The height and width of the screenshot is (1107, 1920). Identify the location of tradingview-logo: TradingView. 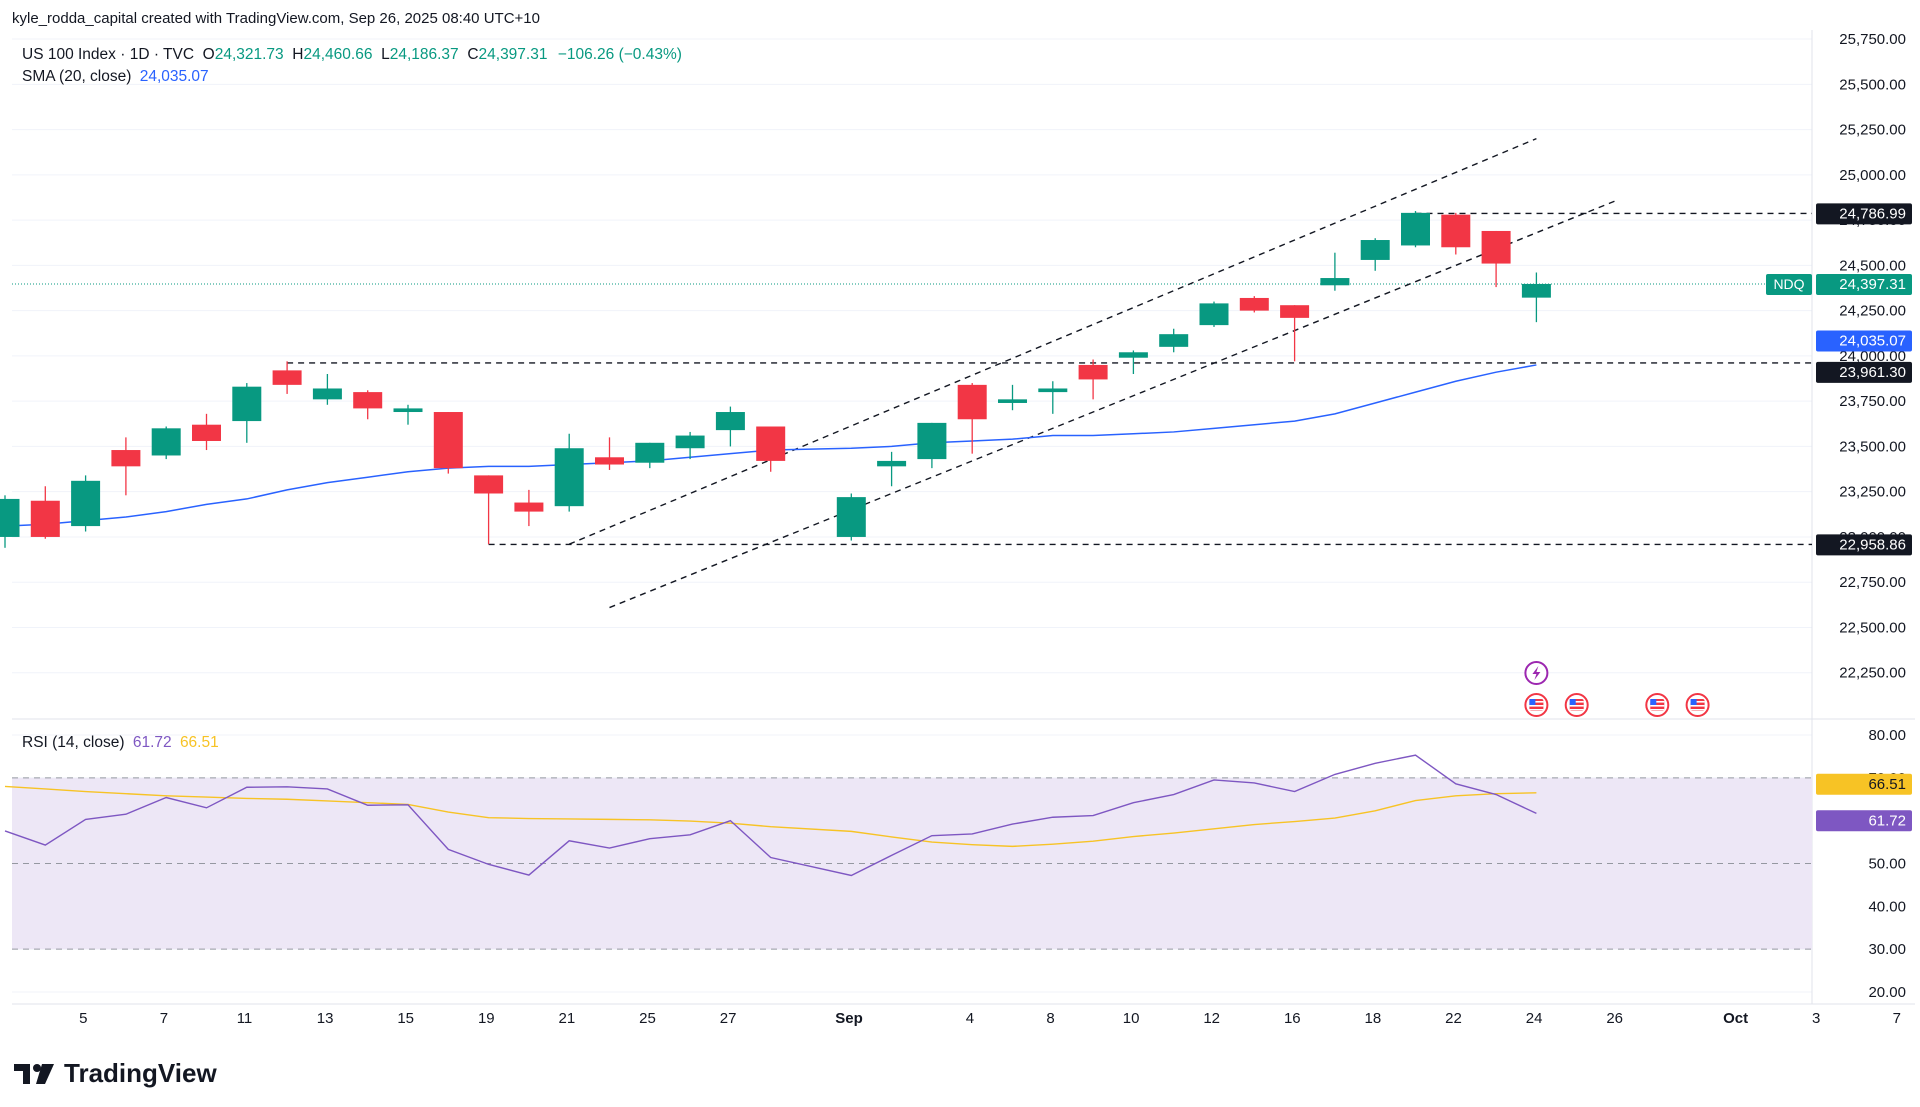
(115, 1073).